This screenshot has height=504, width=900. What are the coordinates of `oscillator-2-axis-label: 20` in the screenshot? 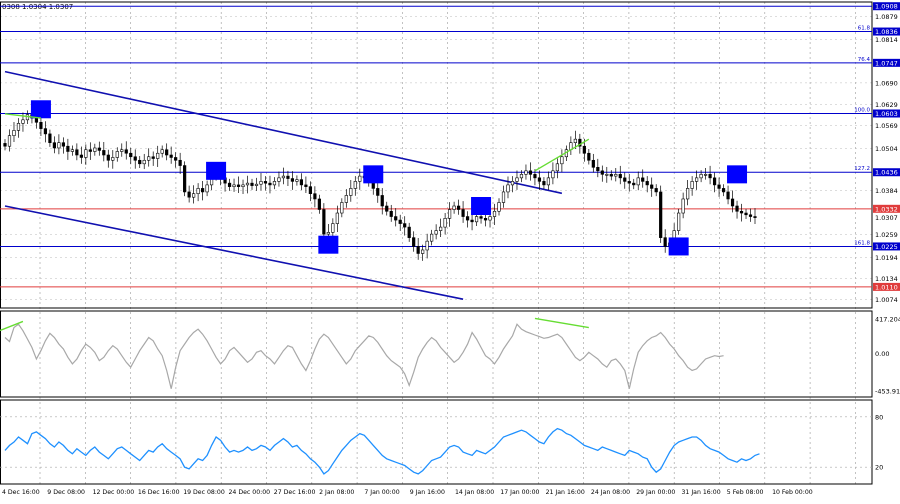 It's located at (879, 468).